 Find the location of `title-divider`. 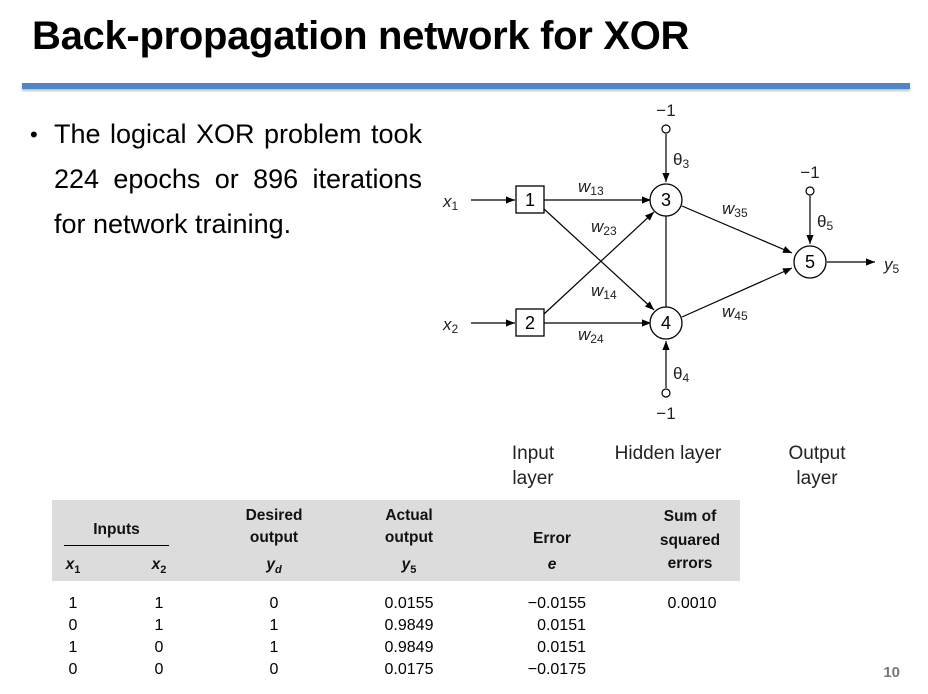

title-divider is located at coordinates (466, 86).